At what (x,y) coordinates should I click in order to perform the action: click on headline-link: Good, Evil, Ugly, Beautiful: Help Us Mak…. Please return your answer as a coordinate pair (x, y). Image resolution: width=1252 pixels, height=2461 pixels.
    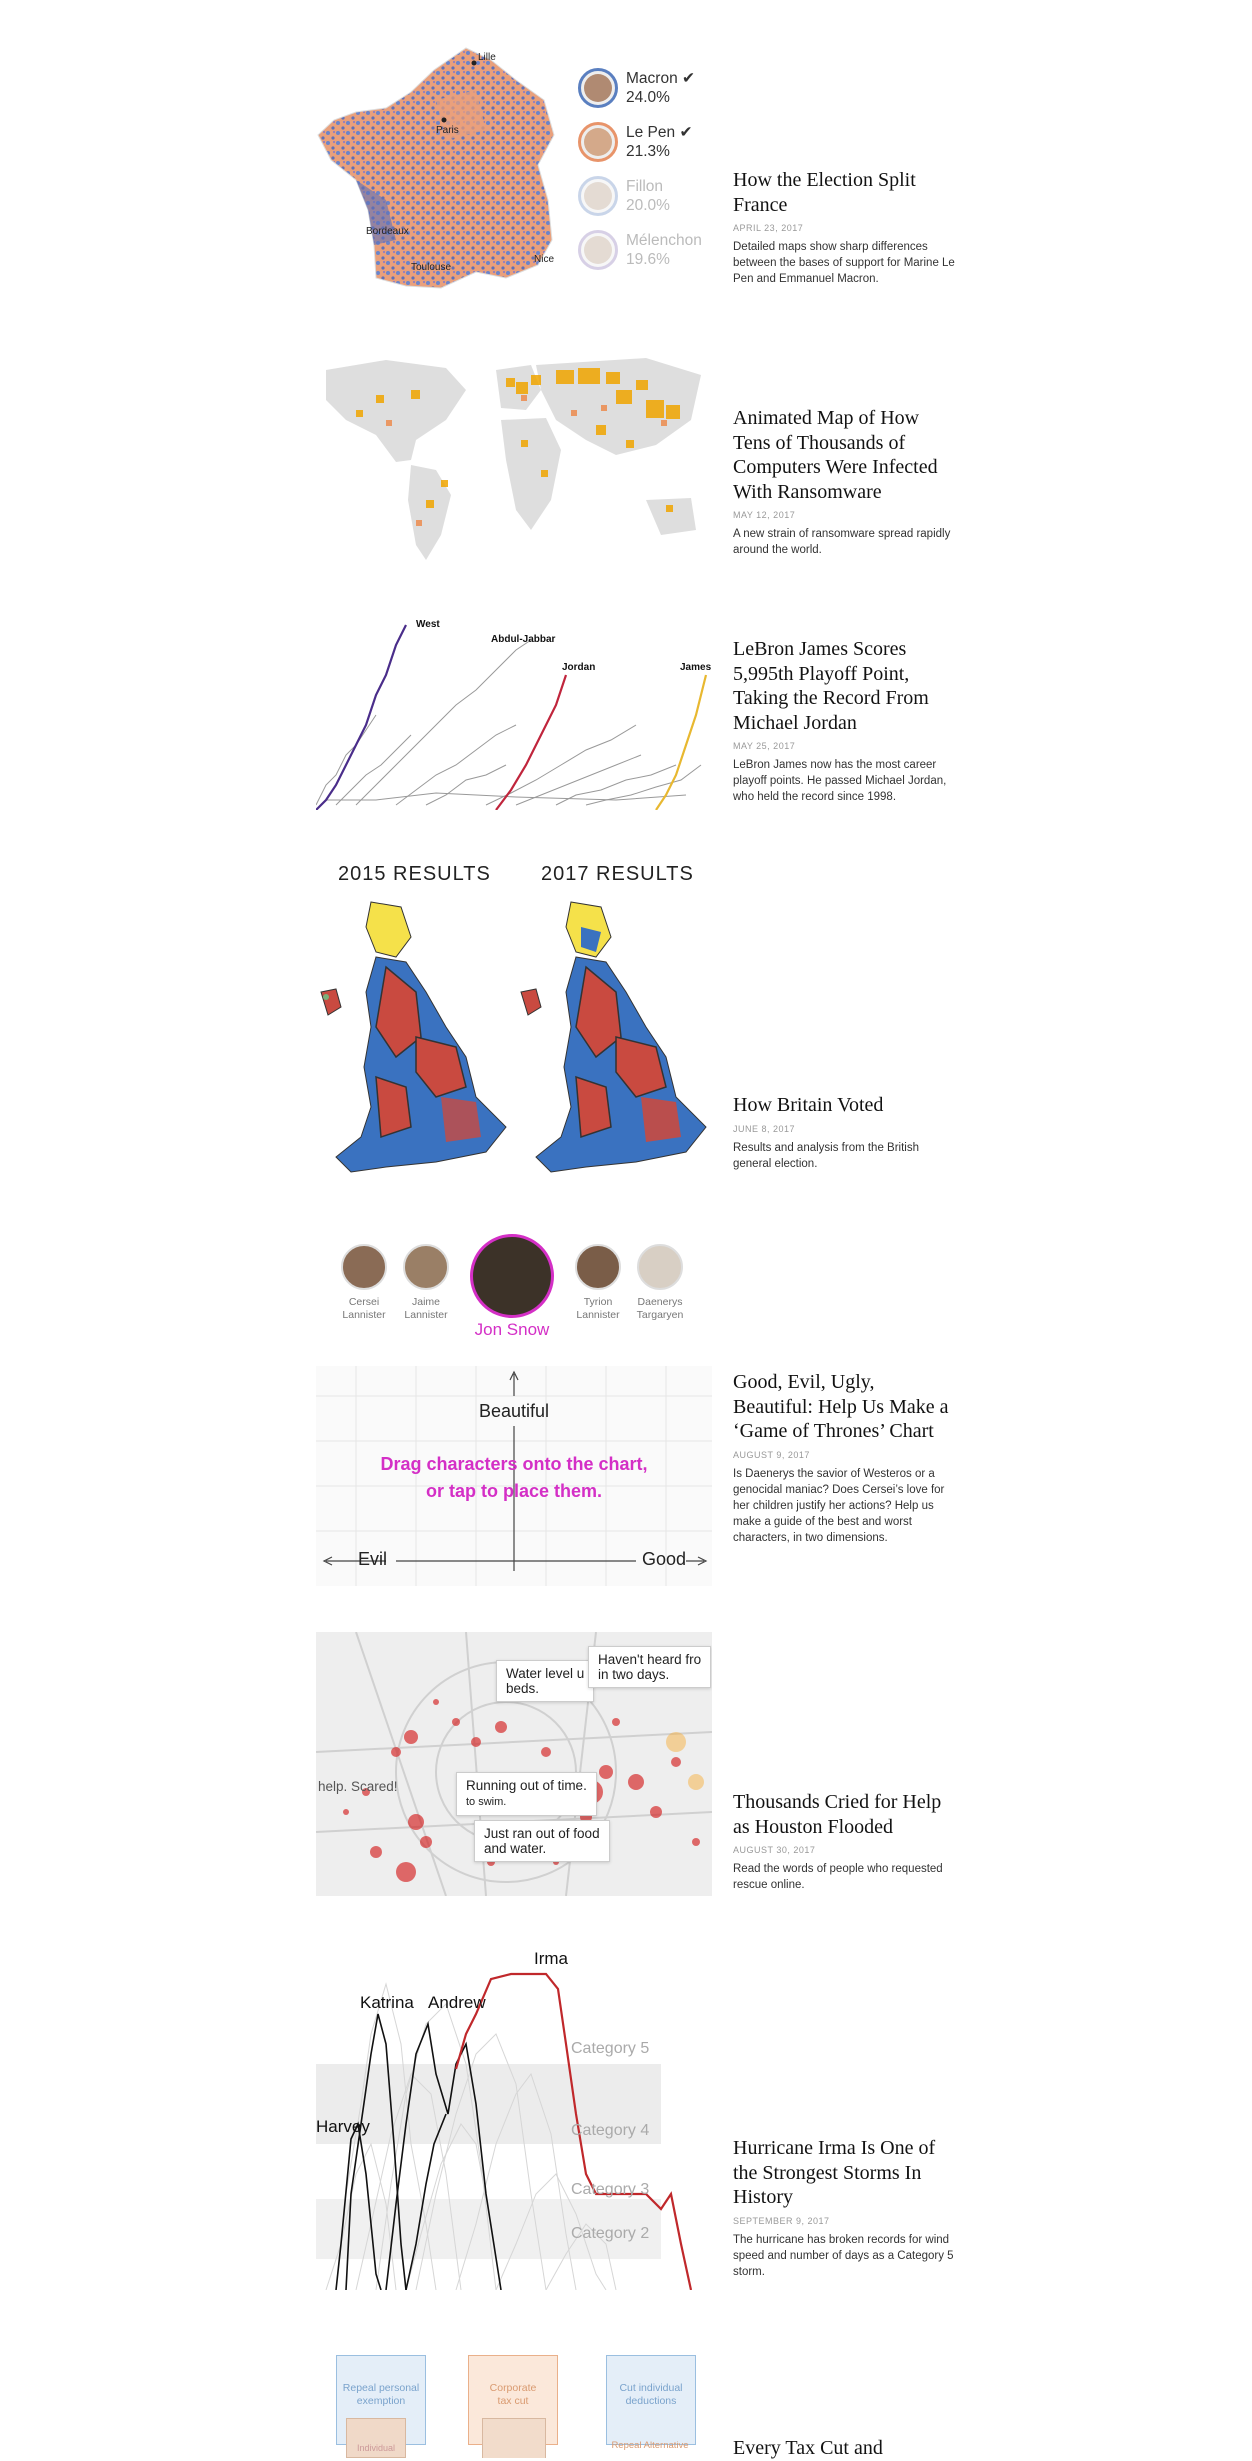
    Looking at the image, I should click on (841, 1406).